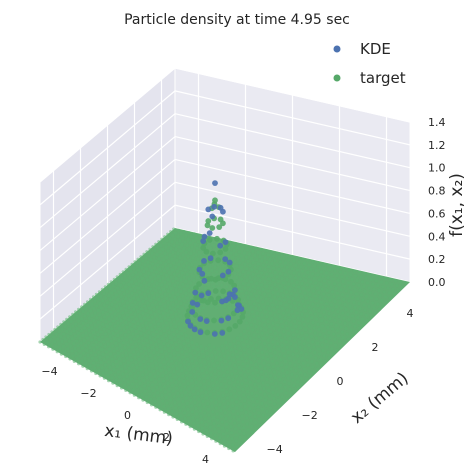 This screenshot has width=474, height=474. I want to click on kde-point, so click(235, 297).